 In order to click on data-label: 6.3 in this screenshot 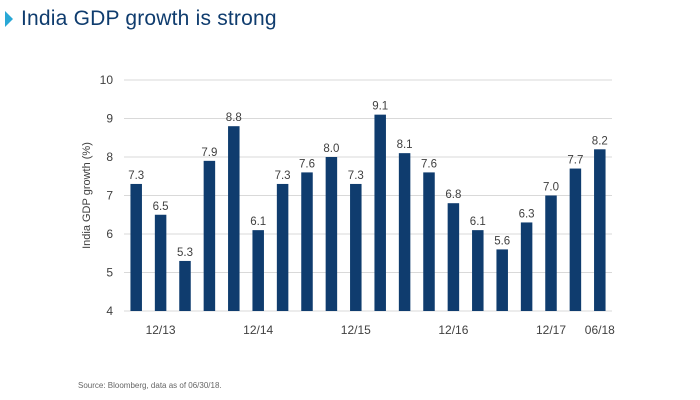, I will do `click(527, 214)`.